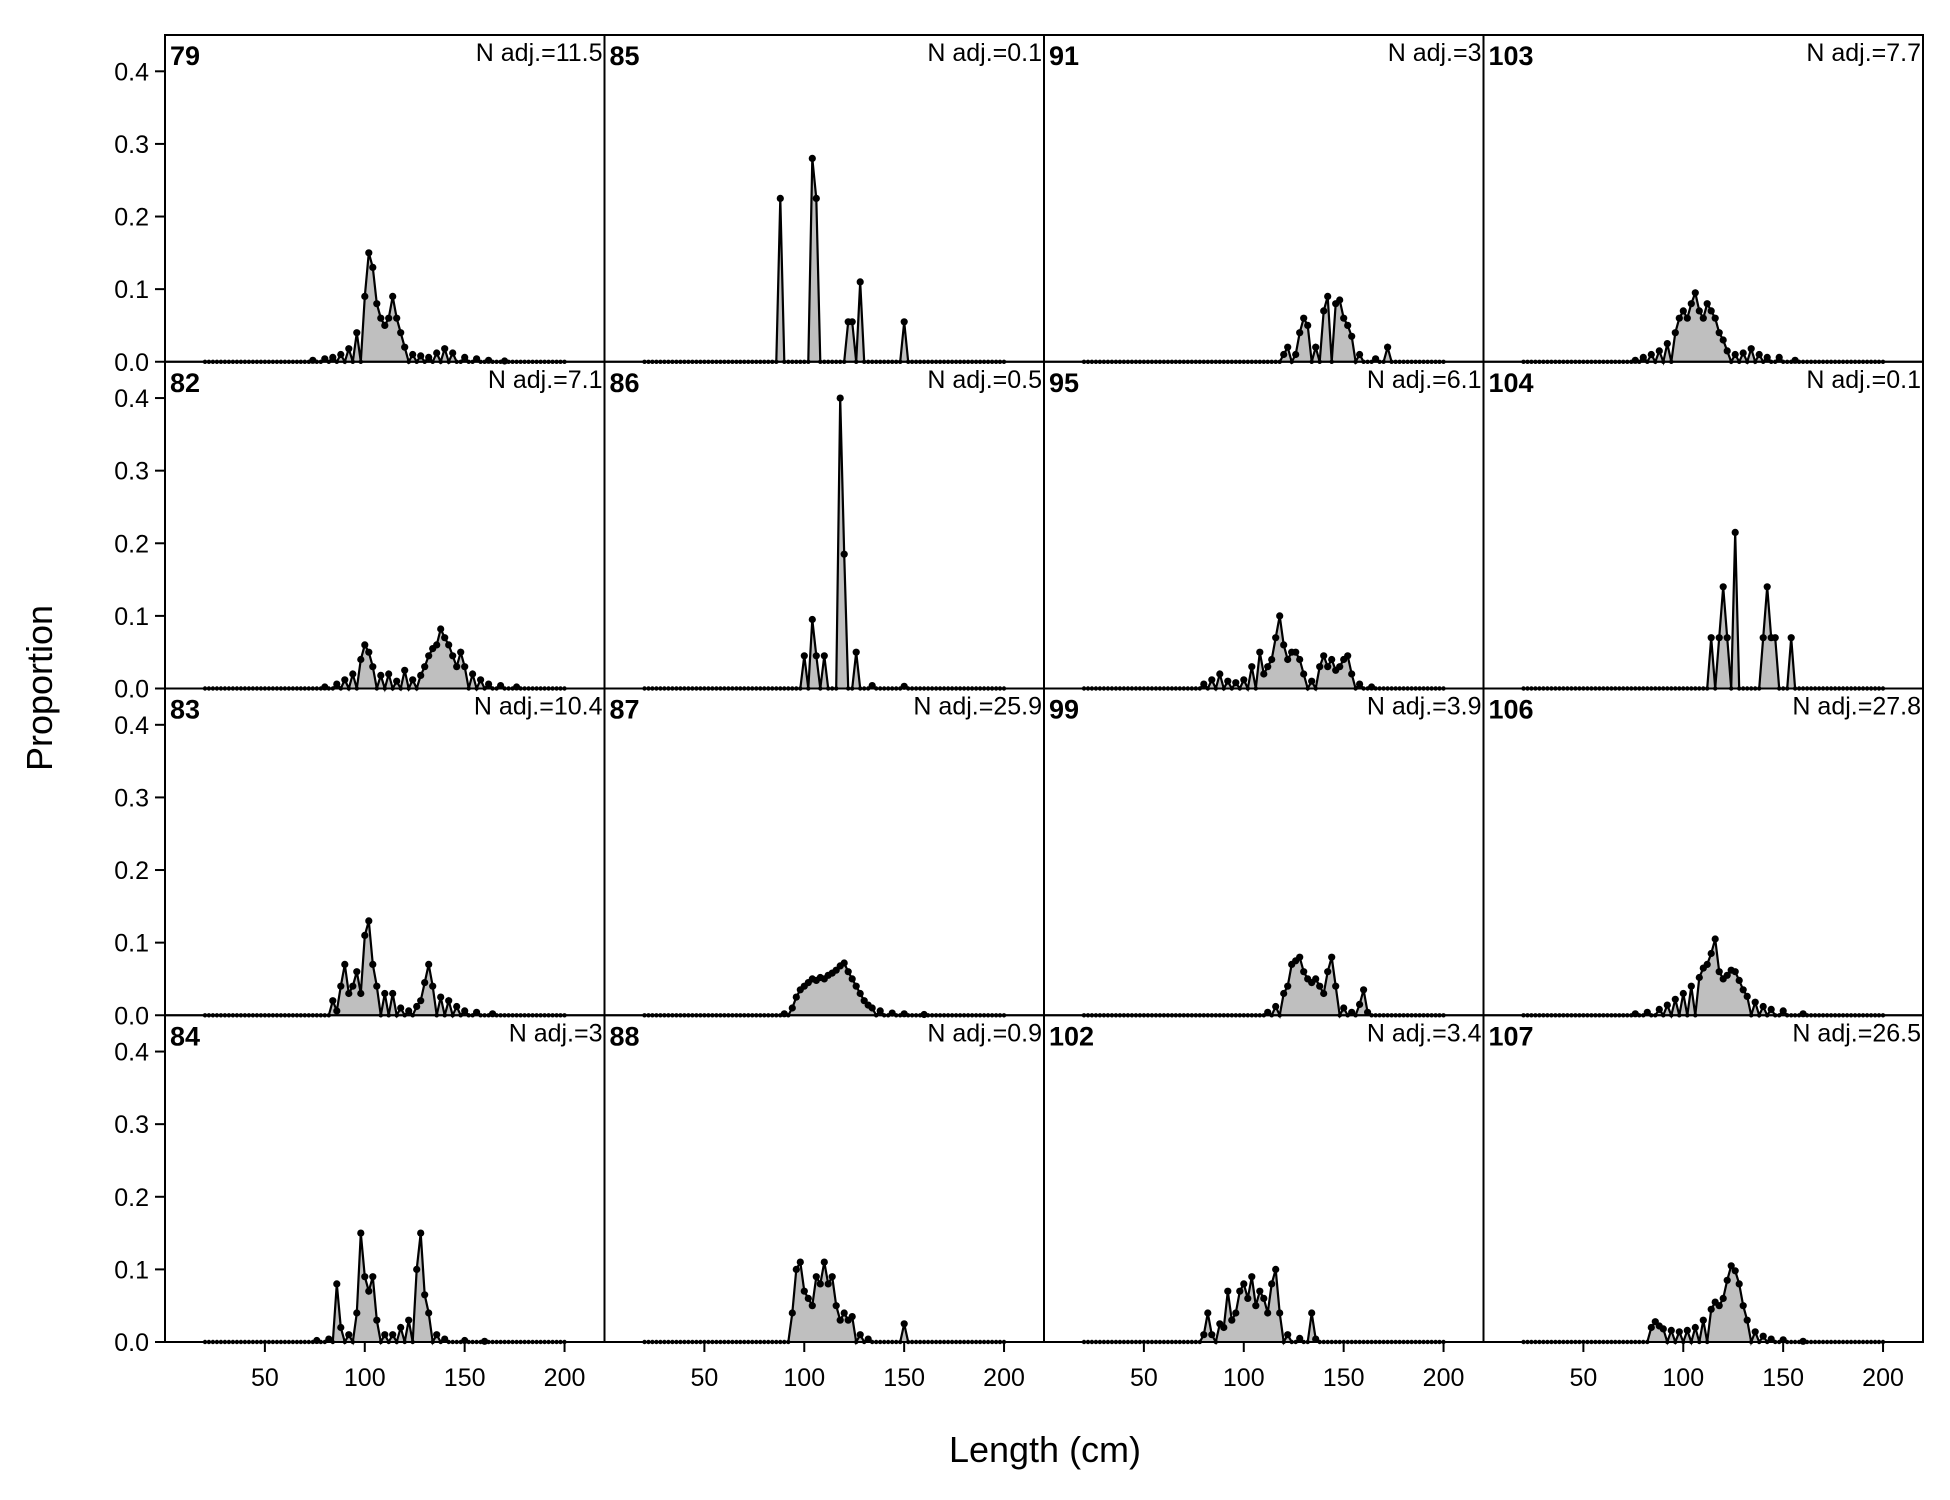  I want to click on y-axis-title: Proportion, so click(39, 688).